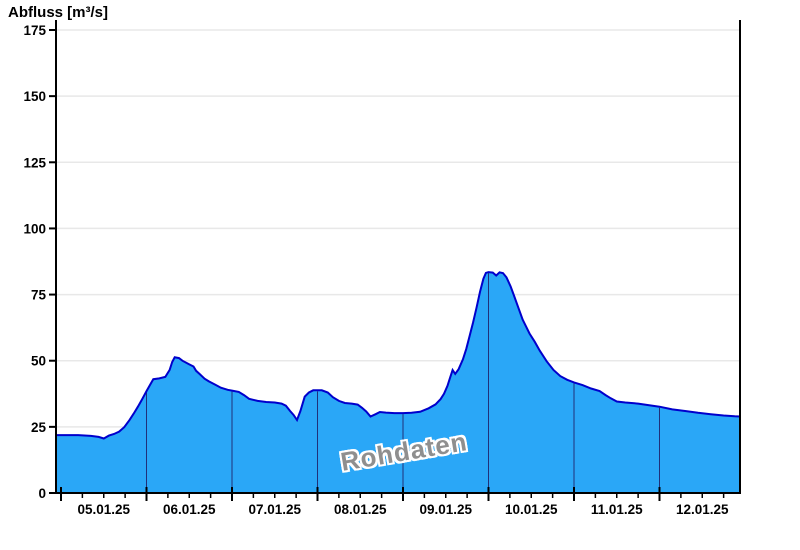 The width and height of the screenshot is (800, 550). Describe the element at coordinates (189, 509) in the screenshot. I see `x-tick-label: 06.01.25` at that location.